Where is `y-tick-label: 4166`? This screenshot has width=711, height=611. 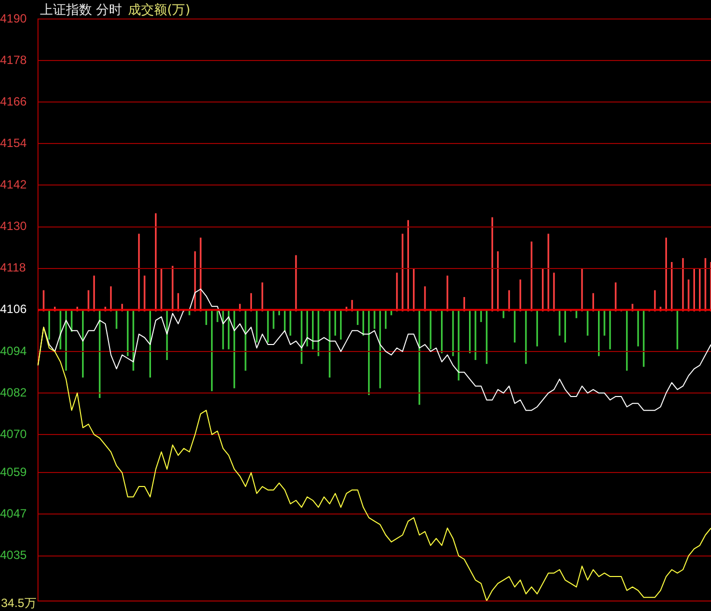 y-tick-label: 4166 is located at coordinates (14, 101).